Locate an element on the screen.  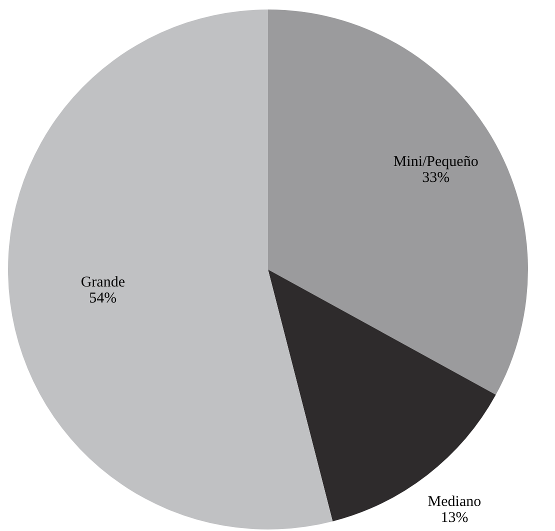
data-label: 54% is located at coordinates (103, 298).